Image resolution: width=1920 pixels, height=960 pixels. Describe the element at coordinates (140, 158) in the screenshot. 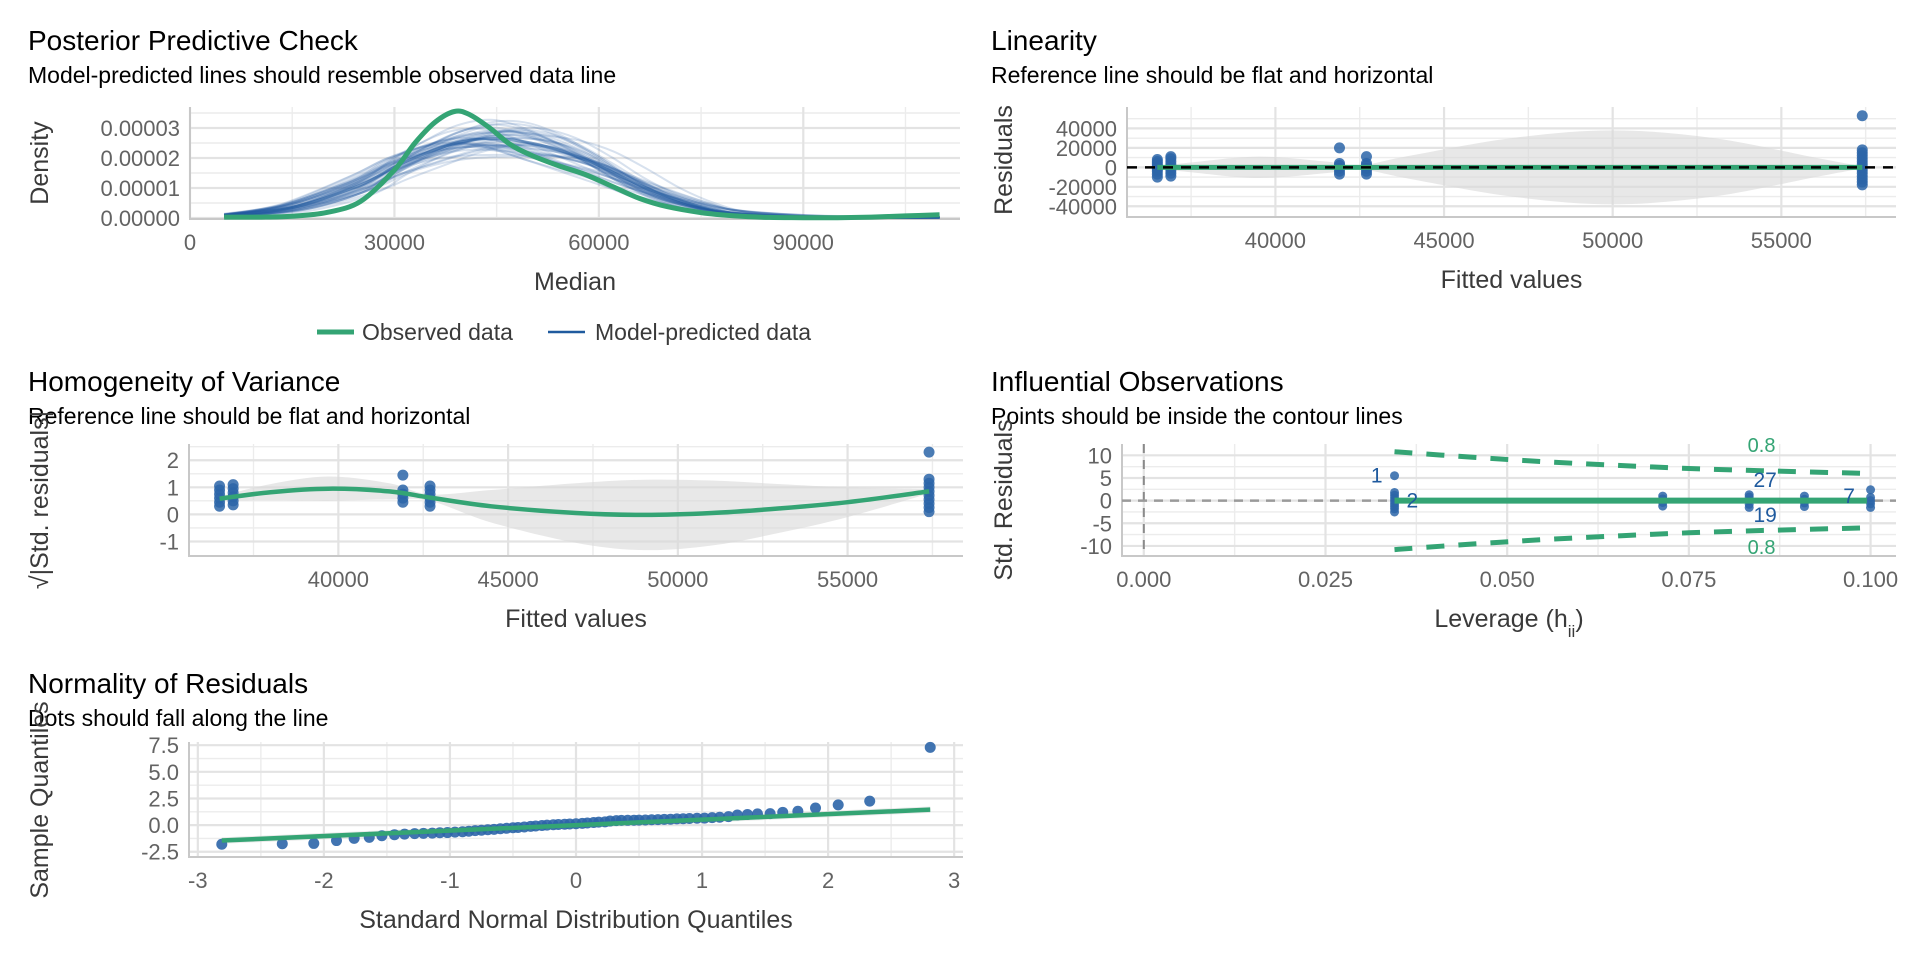

I see `y-tick-label: 0.00002` at that location.